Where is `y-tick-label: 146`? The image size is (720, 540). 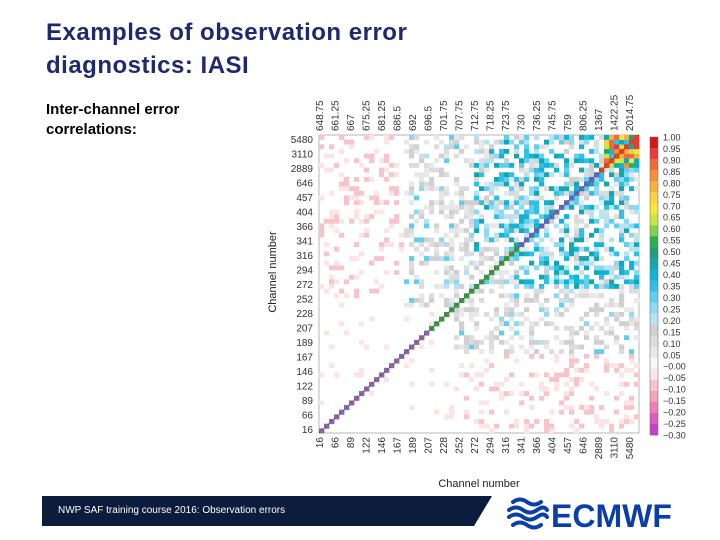
y-tick-label: 146 is located at coordinates (304, 372).